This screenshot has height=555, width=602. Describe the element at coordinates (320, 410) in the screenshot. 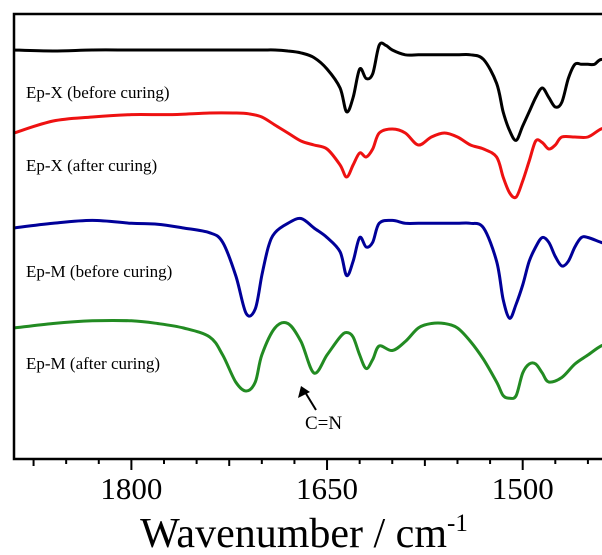

I see `annotation-c-n: C=N` at that location.